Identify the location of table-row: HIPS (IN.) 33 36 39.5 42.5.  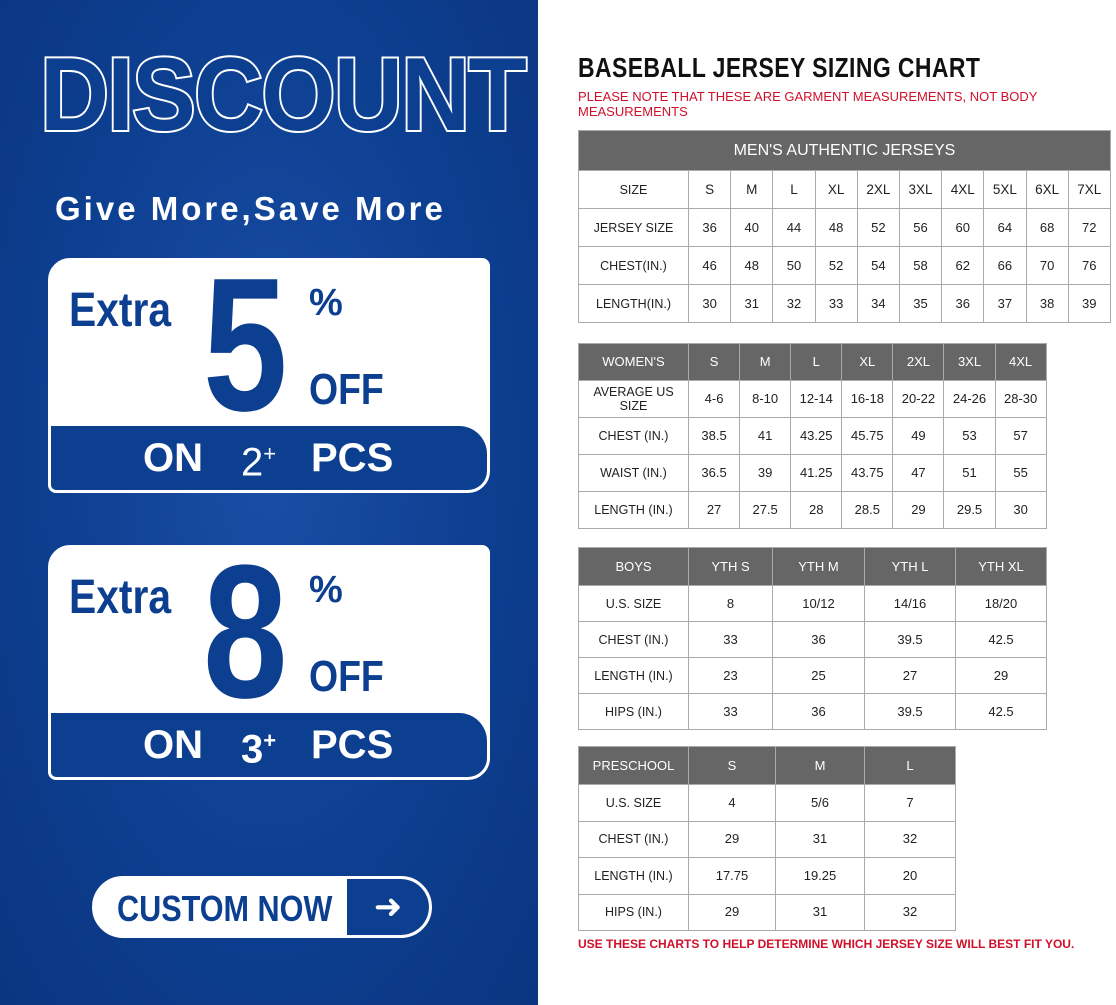
(812, 711).